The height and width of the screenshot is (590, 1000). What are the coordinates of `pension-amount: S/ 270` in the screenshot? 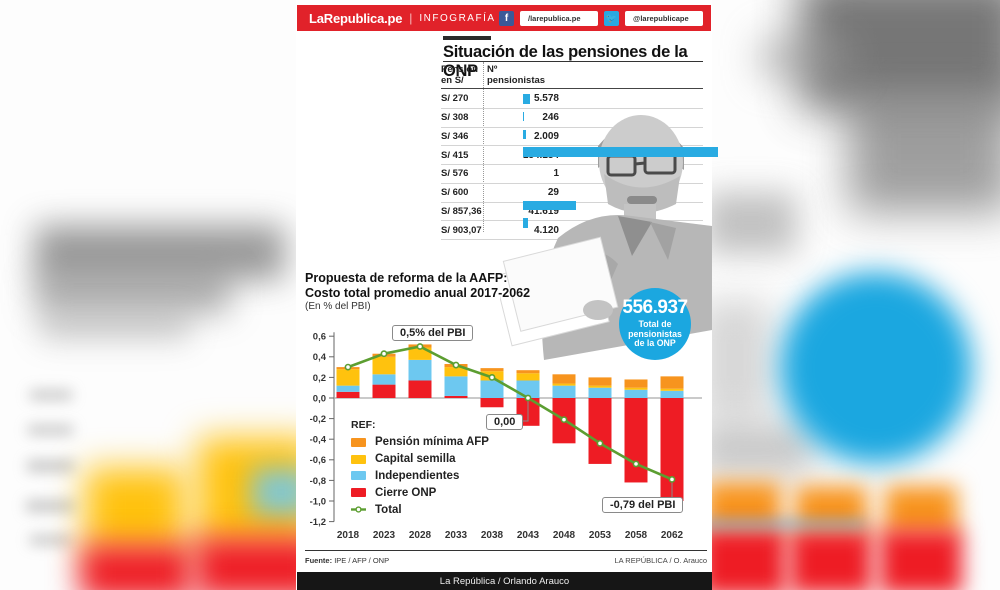 It's located at (455, 99).